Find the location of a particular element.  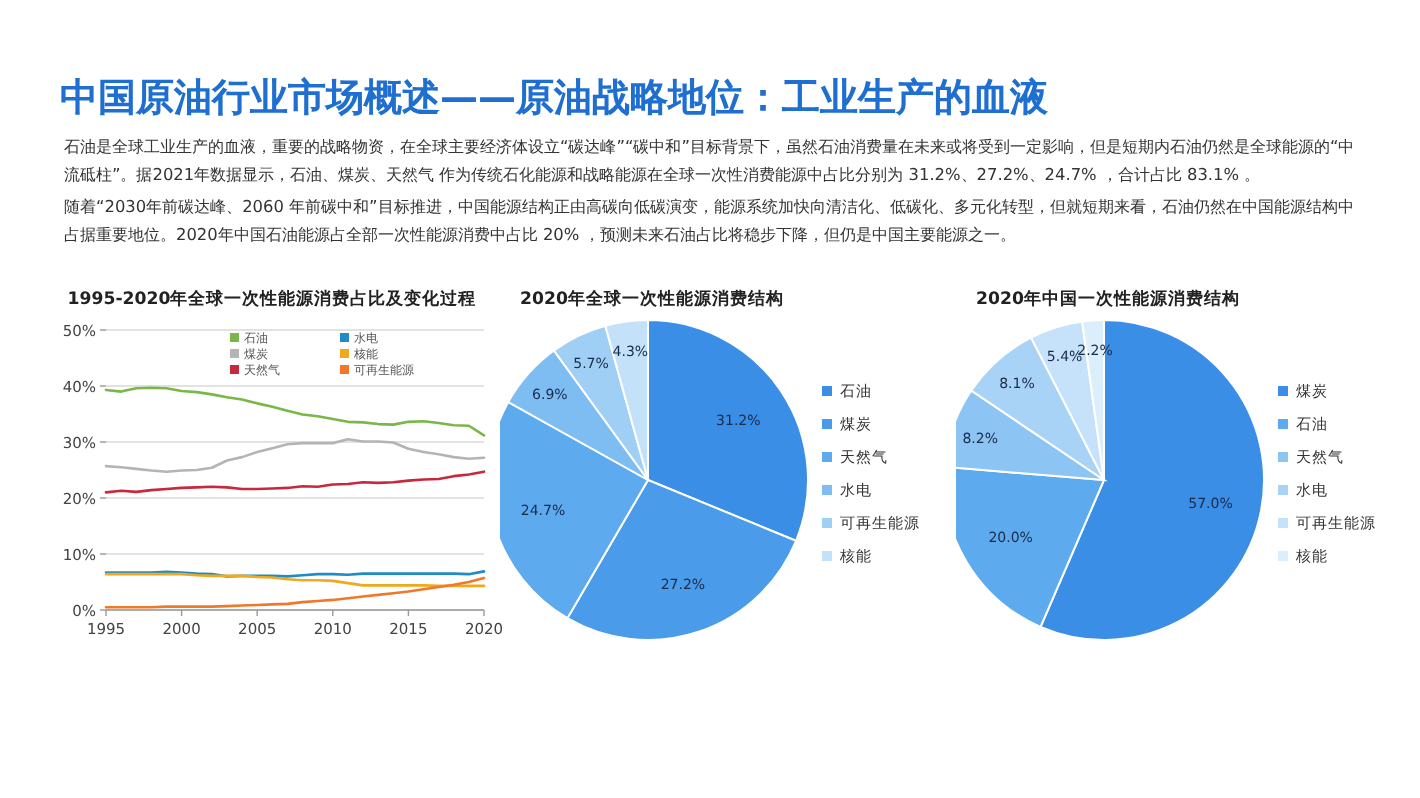

chart-title: 2020年全球一次性能源消费结构 is located at coordinates (652, 299).